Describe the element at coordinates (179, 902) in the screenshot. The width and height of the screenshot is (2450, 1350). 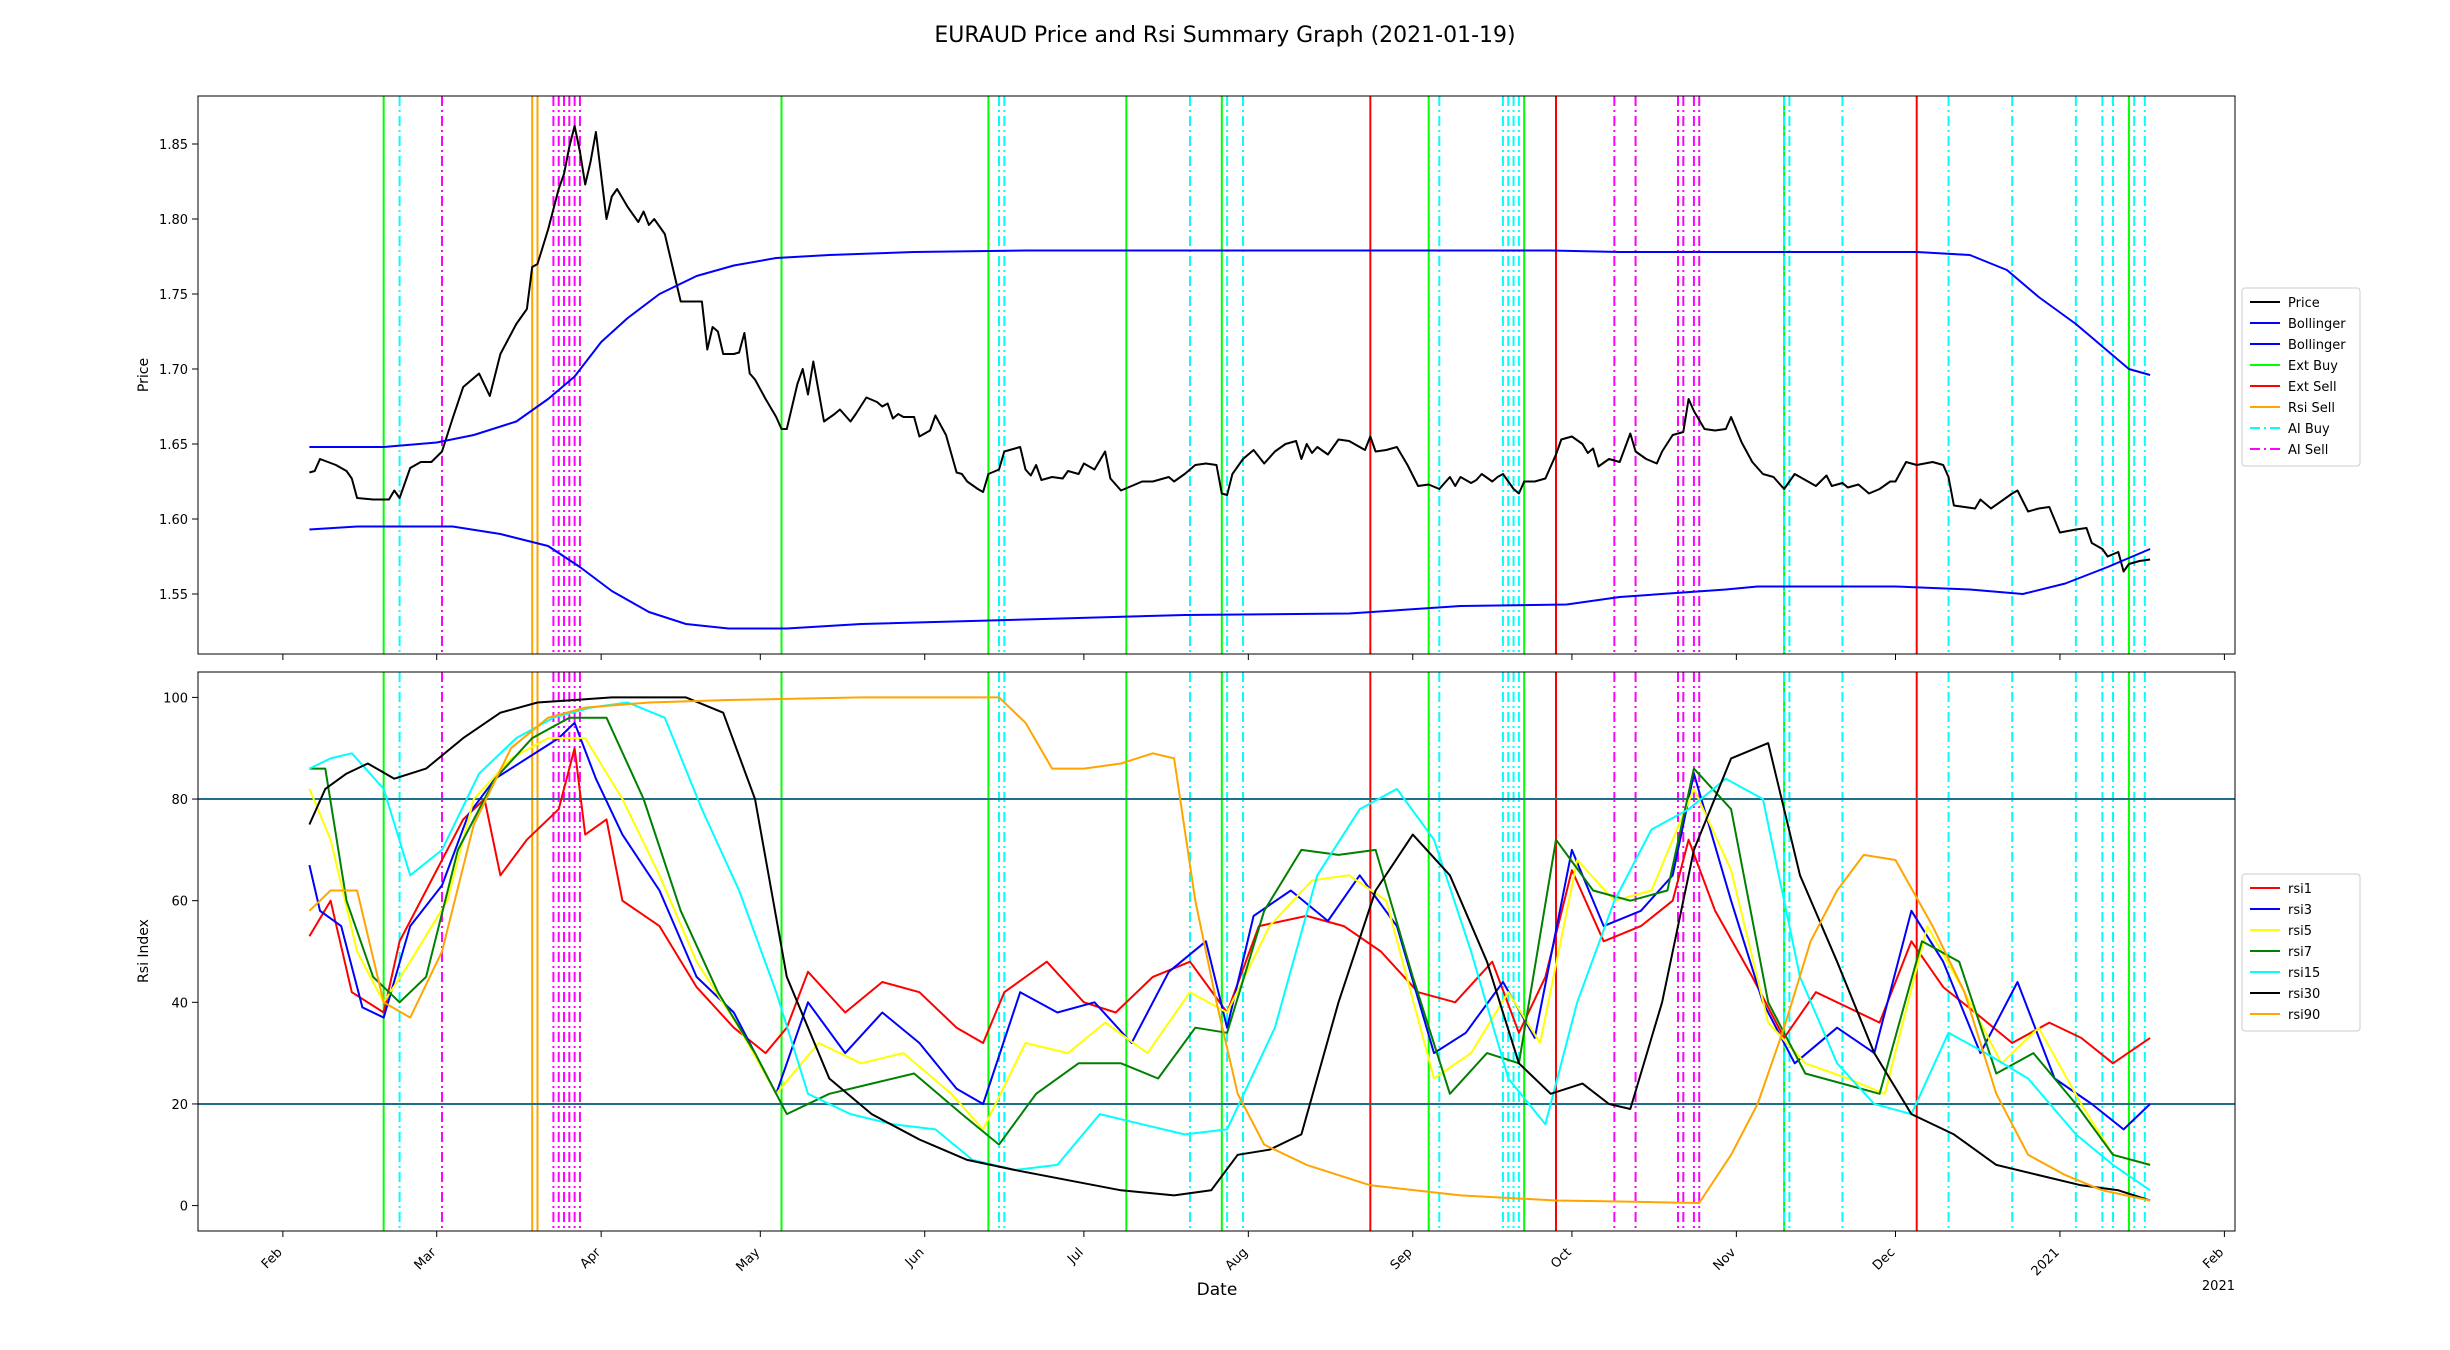
I see `rsi-y-tick-label: 60` at that location.